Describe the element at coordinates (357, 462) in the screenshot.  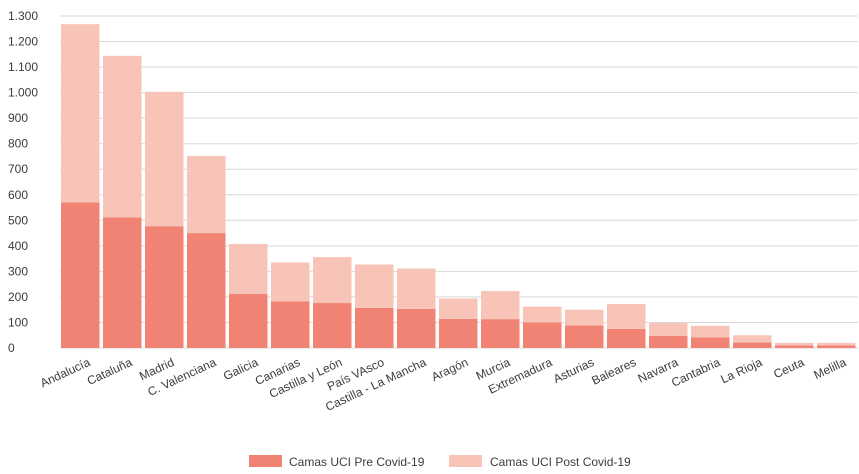
I see `legend-label: Camas UCI Pre Covid-19` at that location.